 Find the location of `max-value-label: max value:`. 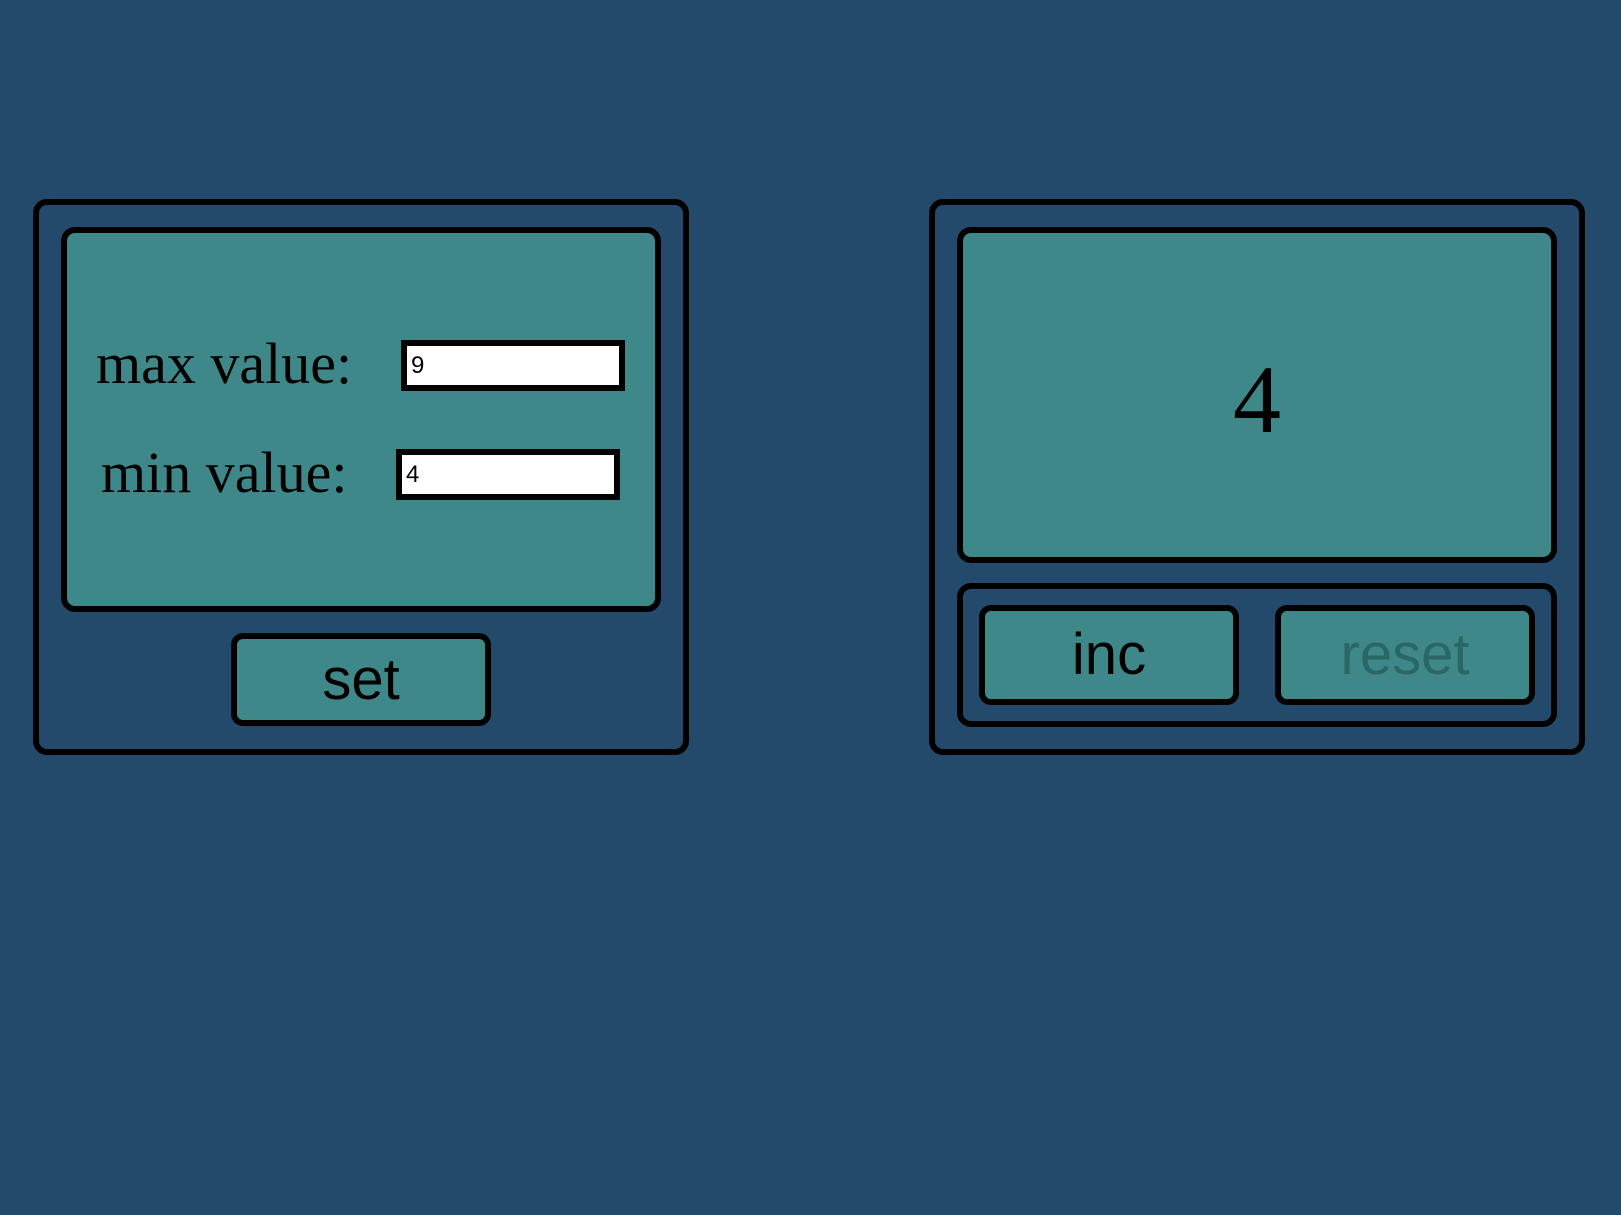

max-value-label: max value: is located at coordinates (224, 363).